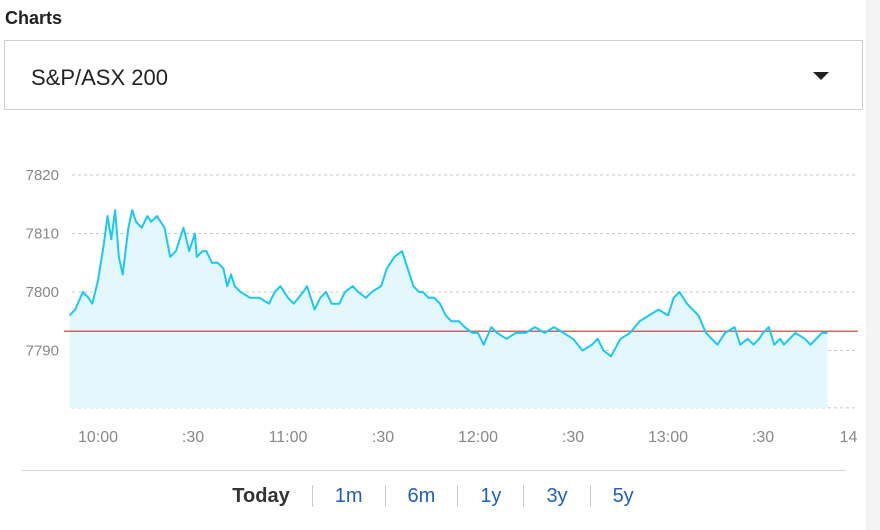 Image resolution: width=880 pixels, height=530 pixels. What do you see at coordinates (42, 175) in the screenshot?
I see `y-tick-label: 7820` at bounding box center [42, 175].